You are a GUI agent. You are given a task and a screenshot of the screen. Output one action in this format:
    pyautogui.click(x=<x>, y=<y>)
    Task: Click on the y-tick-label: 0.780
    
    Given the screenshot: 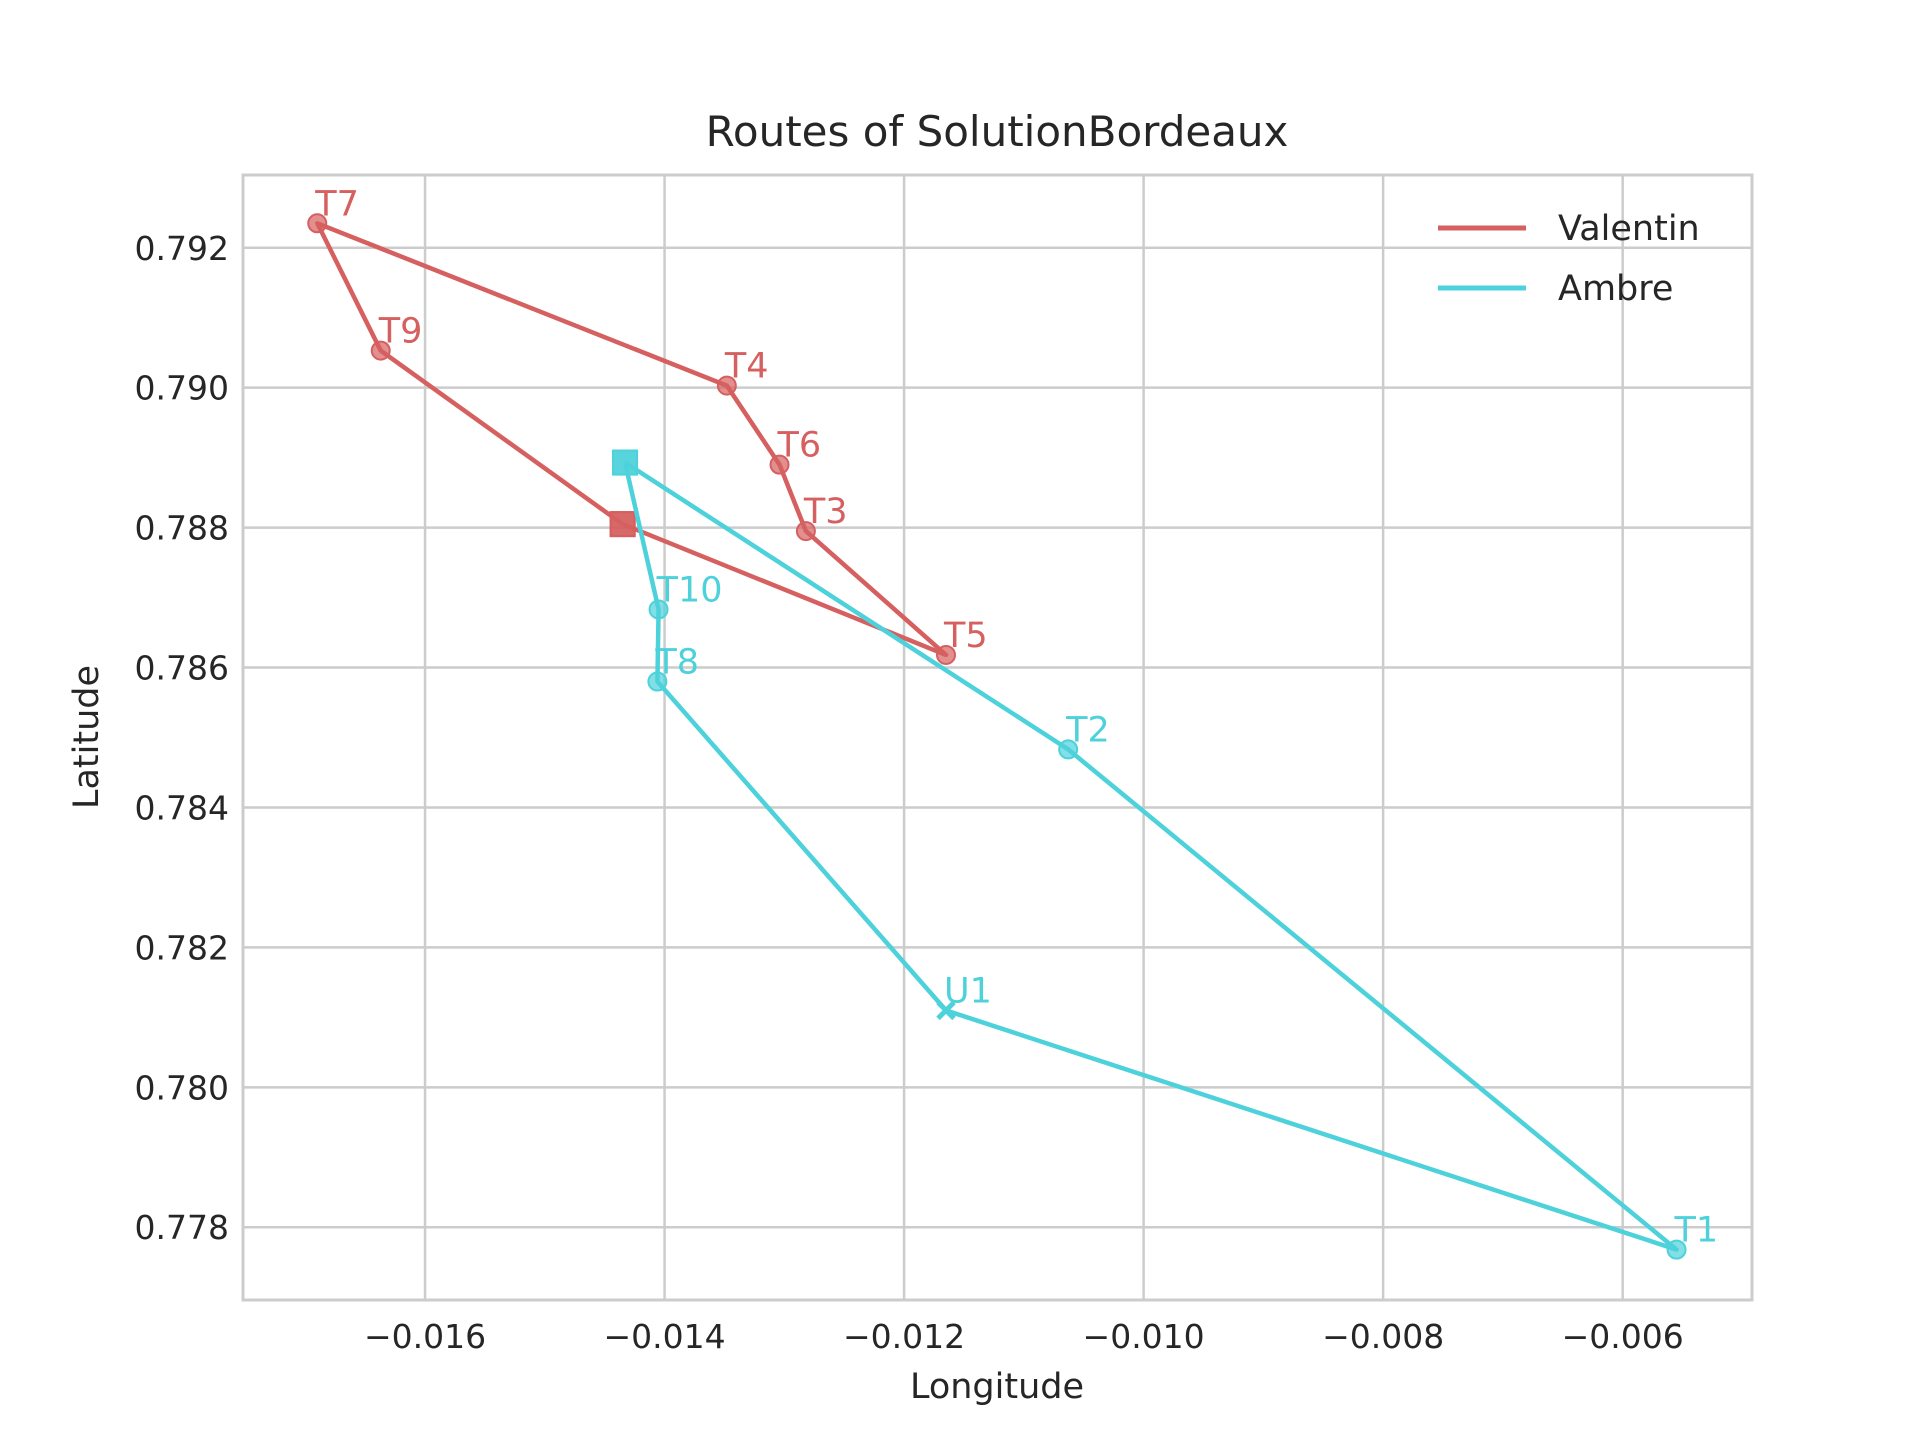 What is the action you would take?
    pyautogui.click(x=182, y=1087)
    